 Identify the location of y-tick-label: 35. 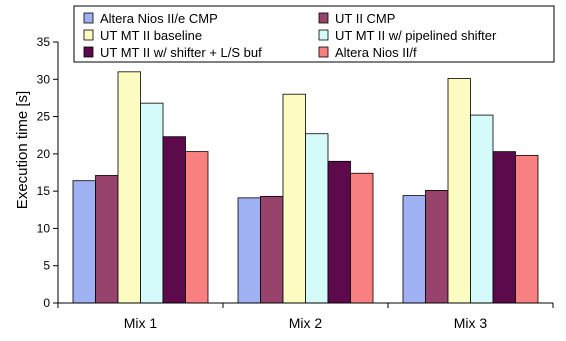
(44, 42).